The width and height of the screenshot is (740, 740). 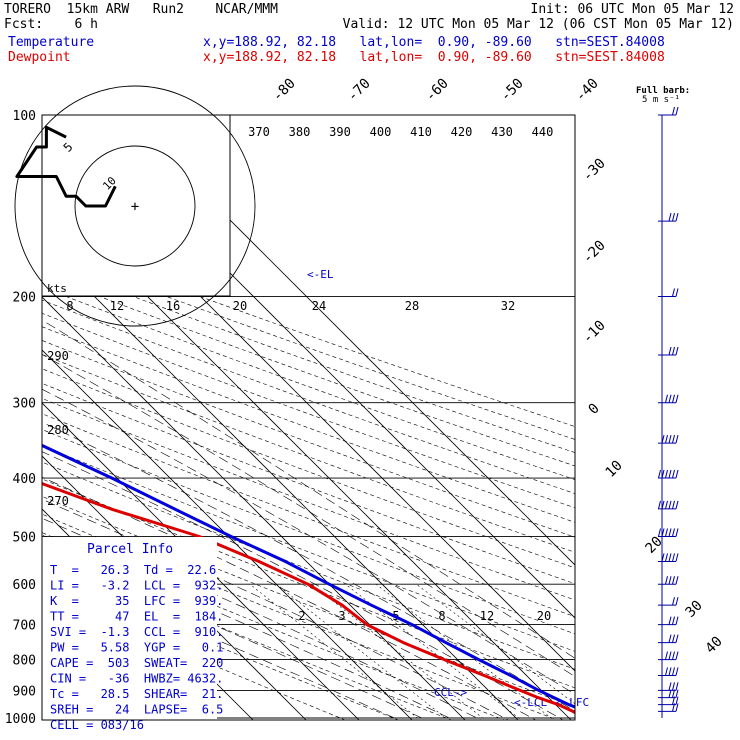 I want to click on ccl-marker: CCL->, so click(x=450, y=692).